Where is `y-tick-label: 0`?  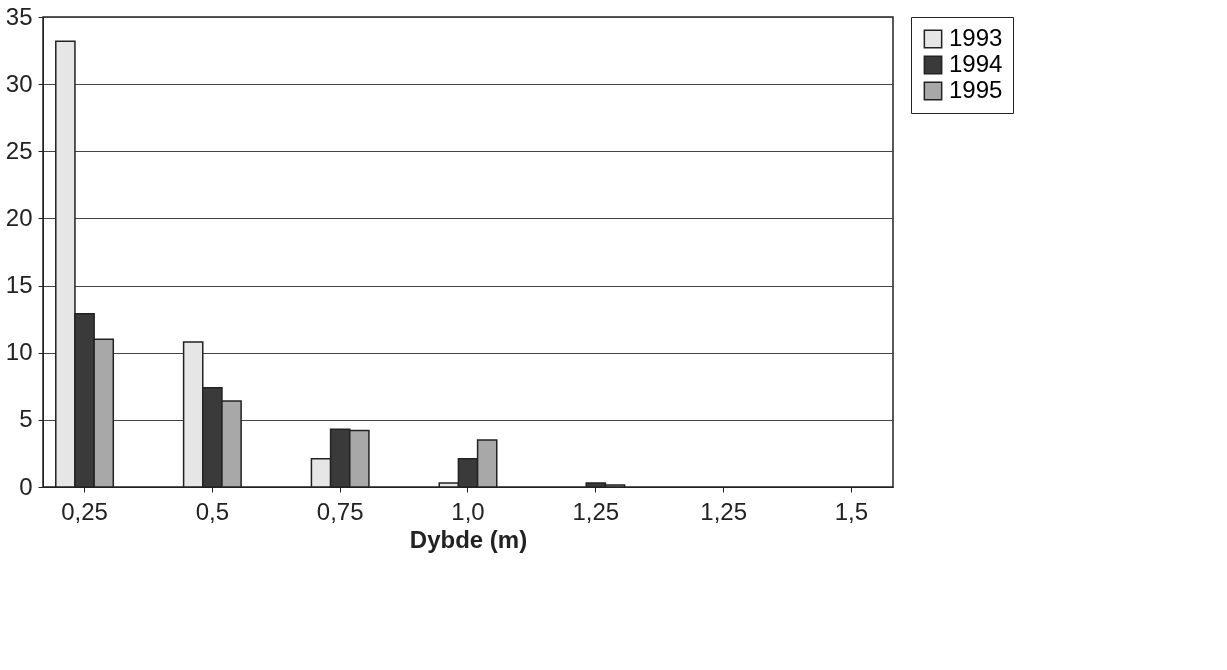 y-tick-label: 0 is located at coordinates (26, 486).